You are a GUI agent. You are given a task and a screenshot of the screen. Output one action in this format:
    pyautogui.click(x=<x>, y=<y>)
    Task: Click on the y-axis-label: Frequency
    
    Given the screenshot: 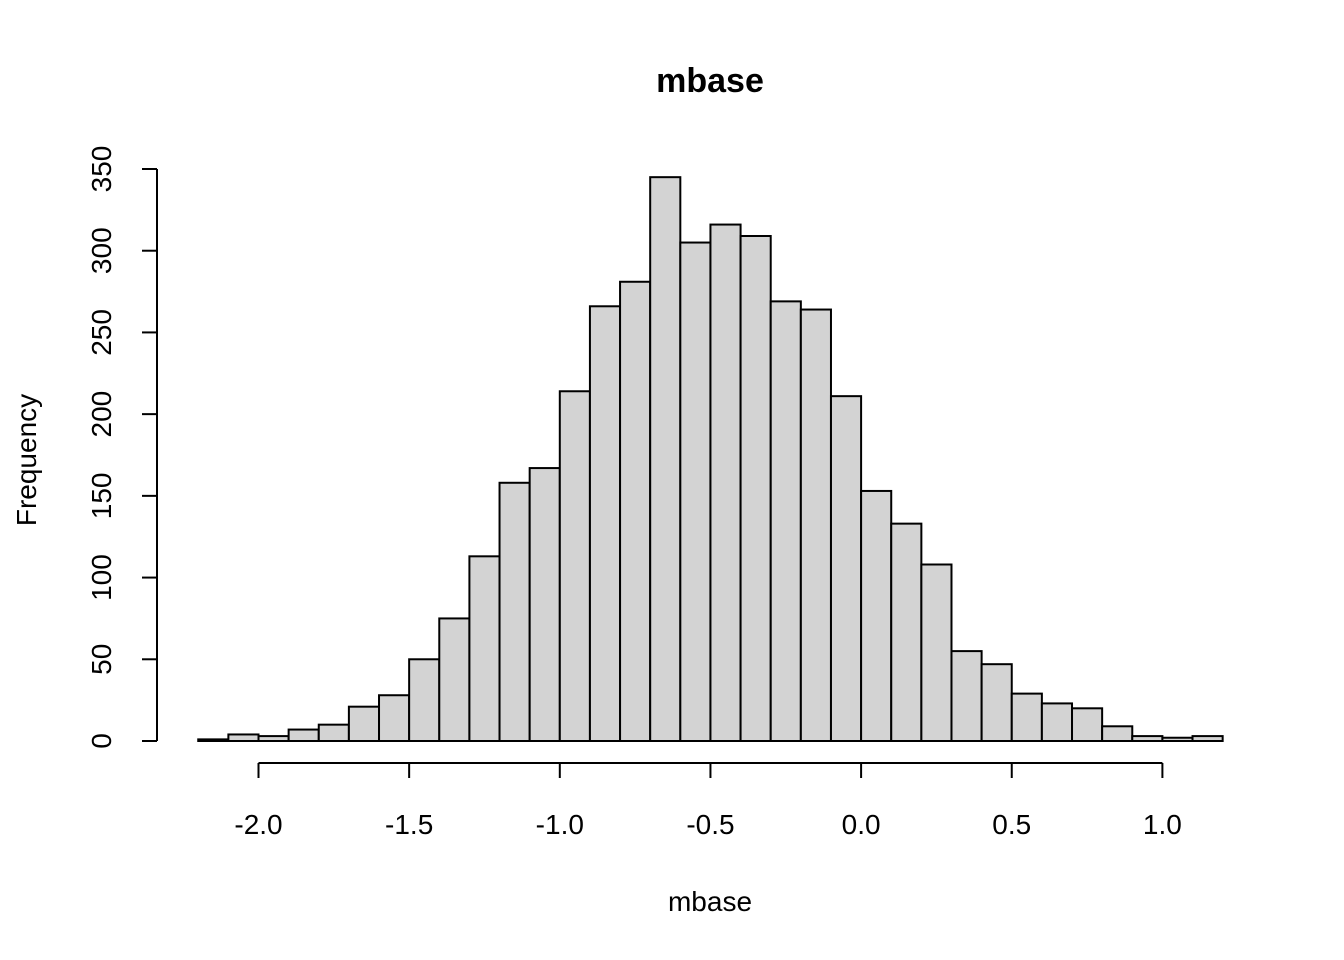 What is the action you would take?
    pyautogui.click(x=26, y=460)
    